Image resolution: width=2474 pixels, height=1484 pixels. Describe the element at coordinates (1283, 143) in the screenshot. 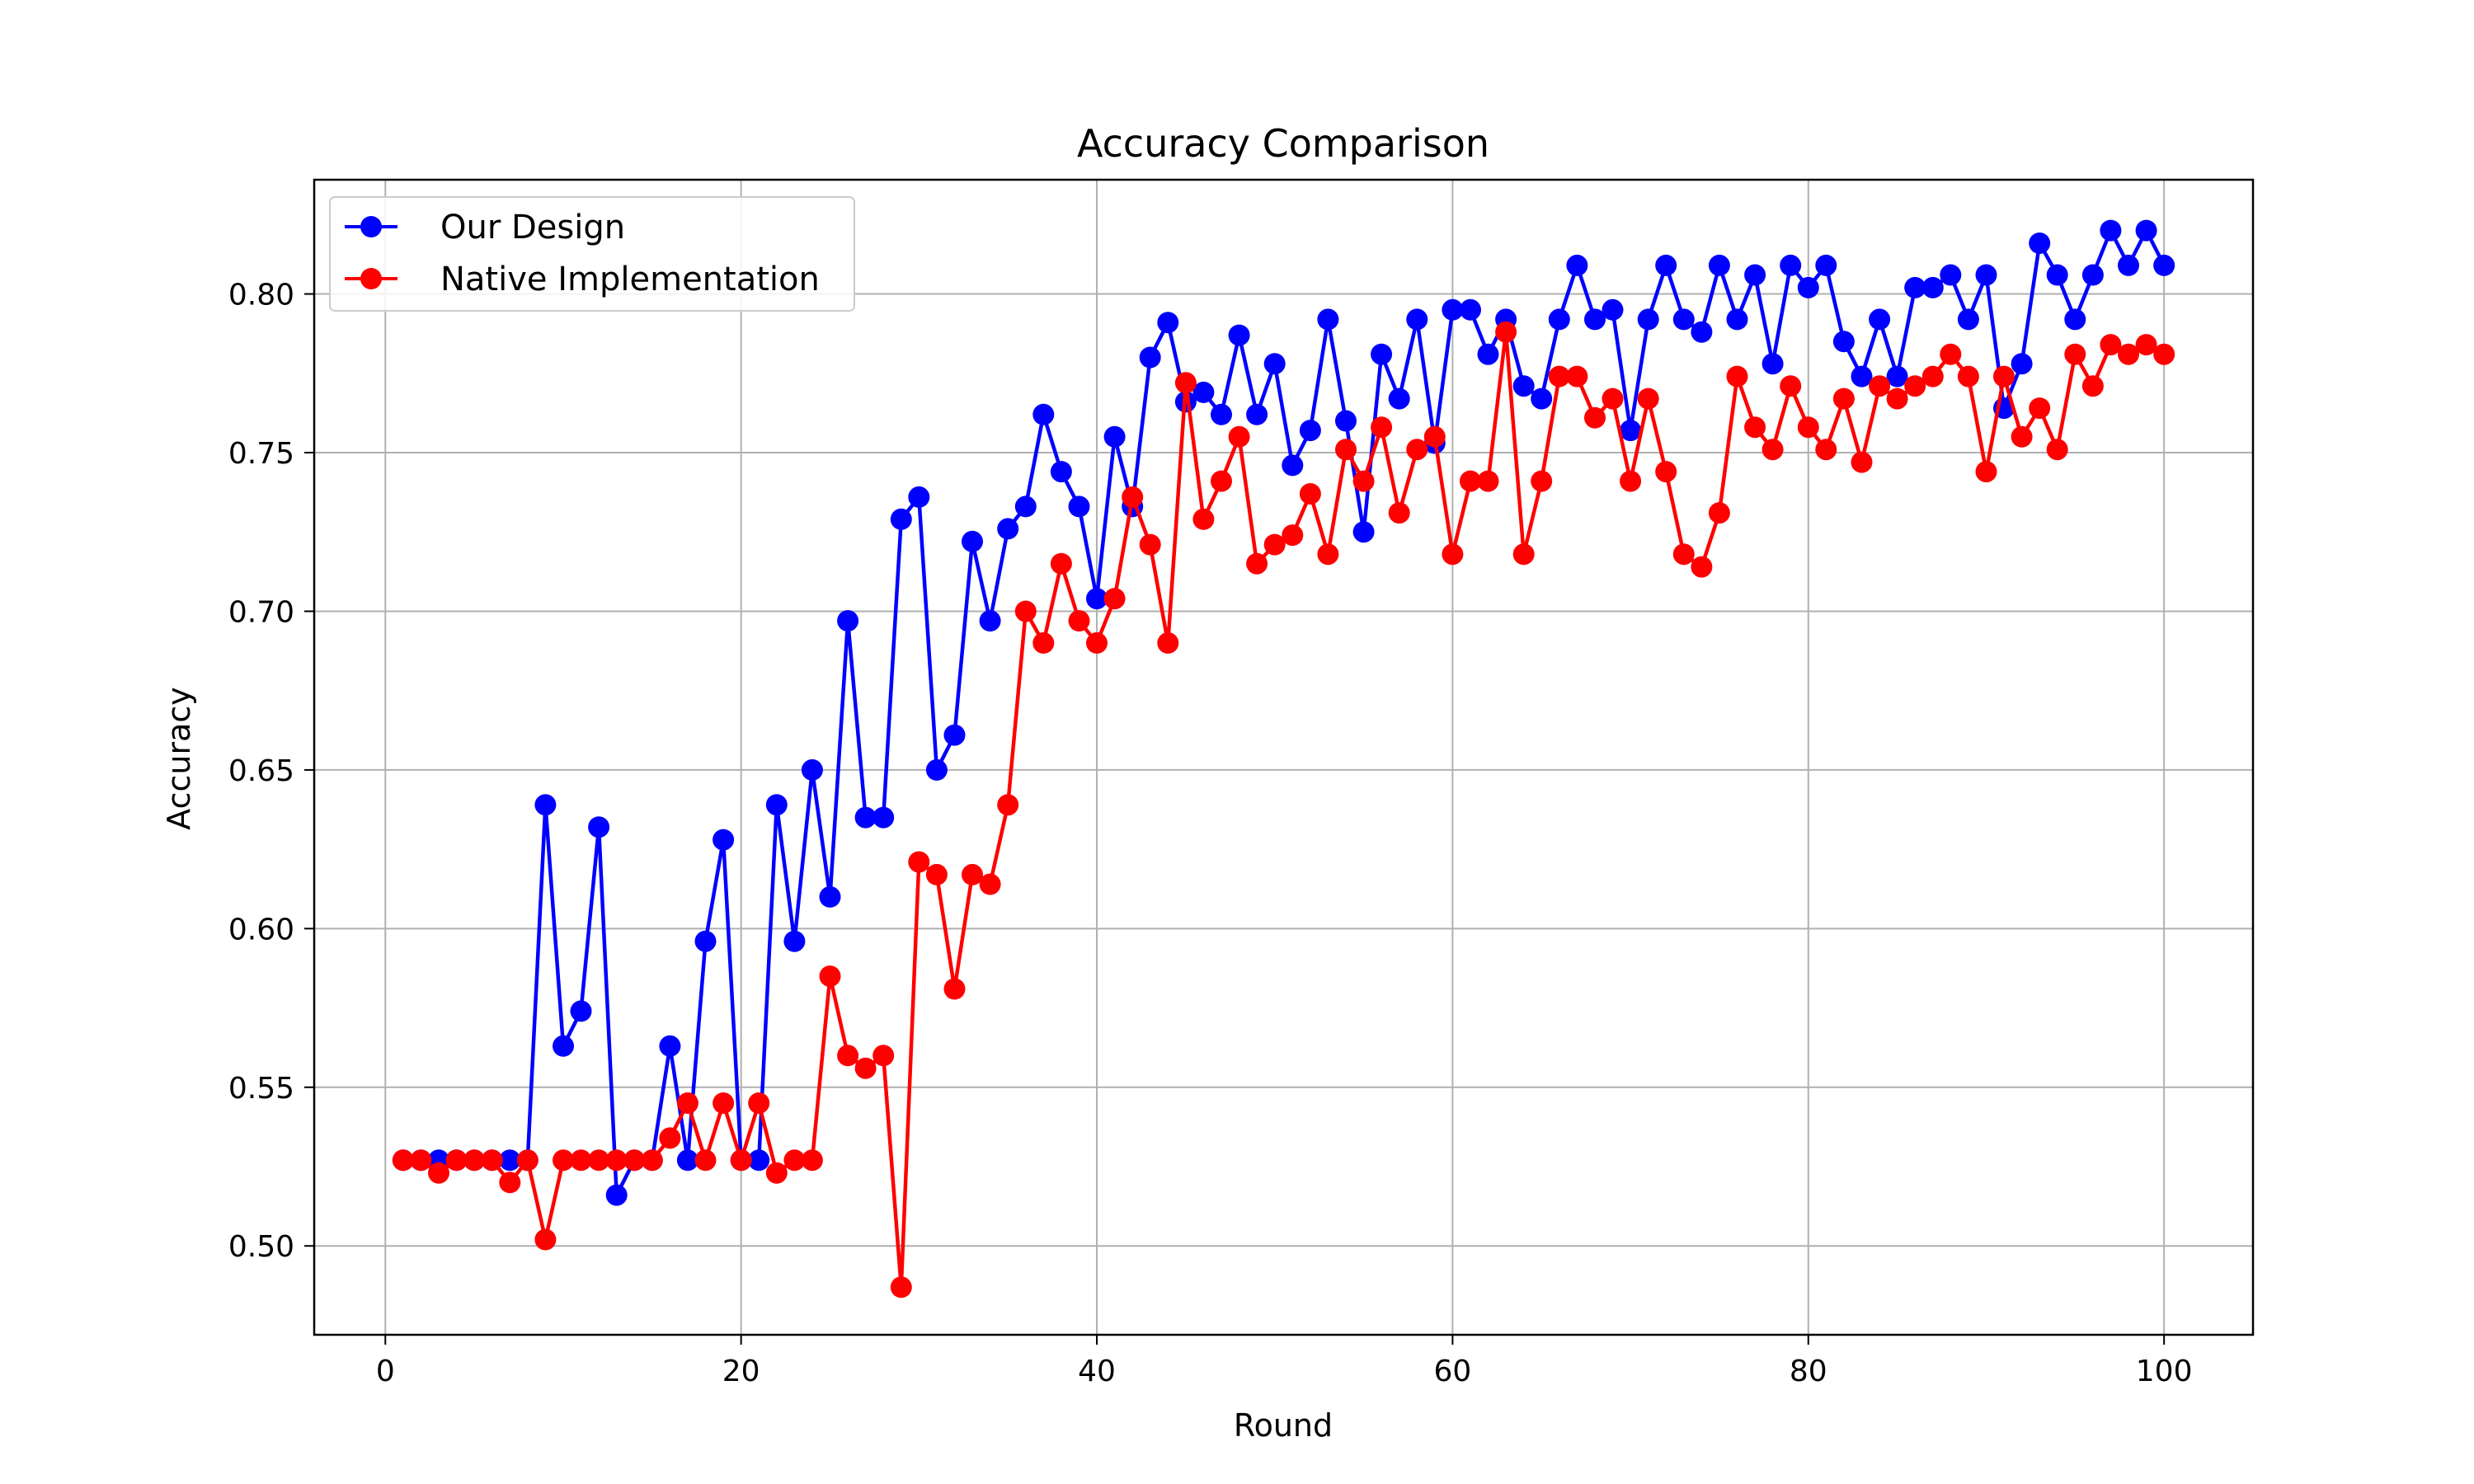

I see `chart-title: Accuracy Comparison` at that location.